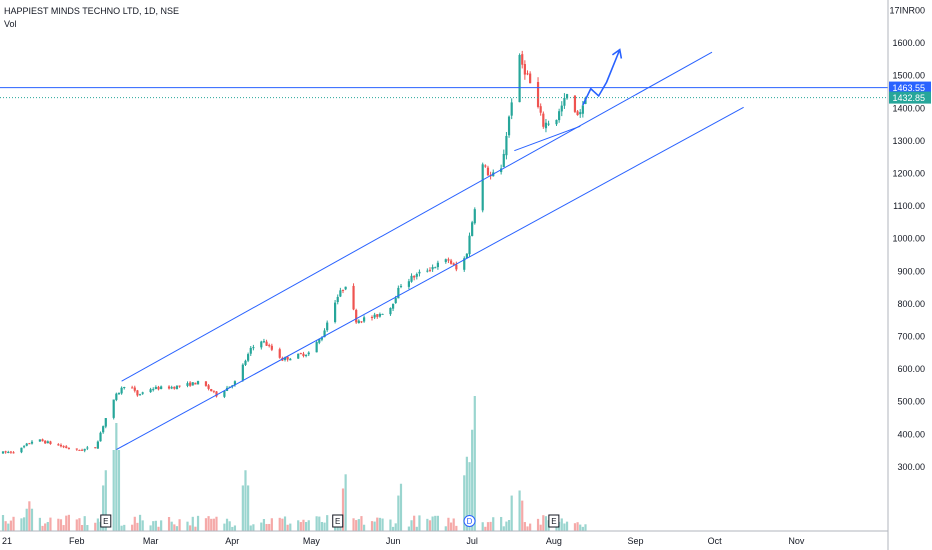 The image size is (932, 550). What do you see at coordinates (911, 434) in the screenshot?
I see `y-tick-label: 400.00` at bounding box center [911, 434].